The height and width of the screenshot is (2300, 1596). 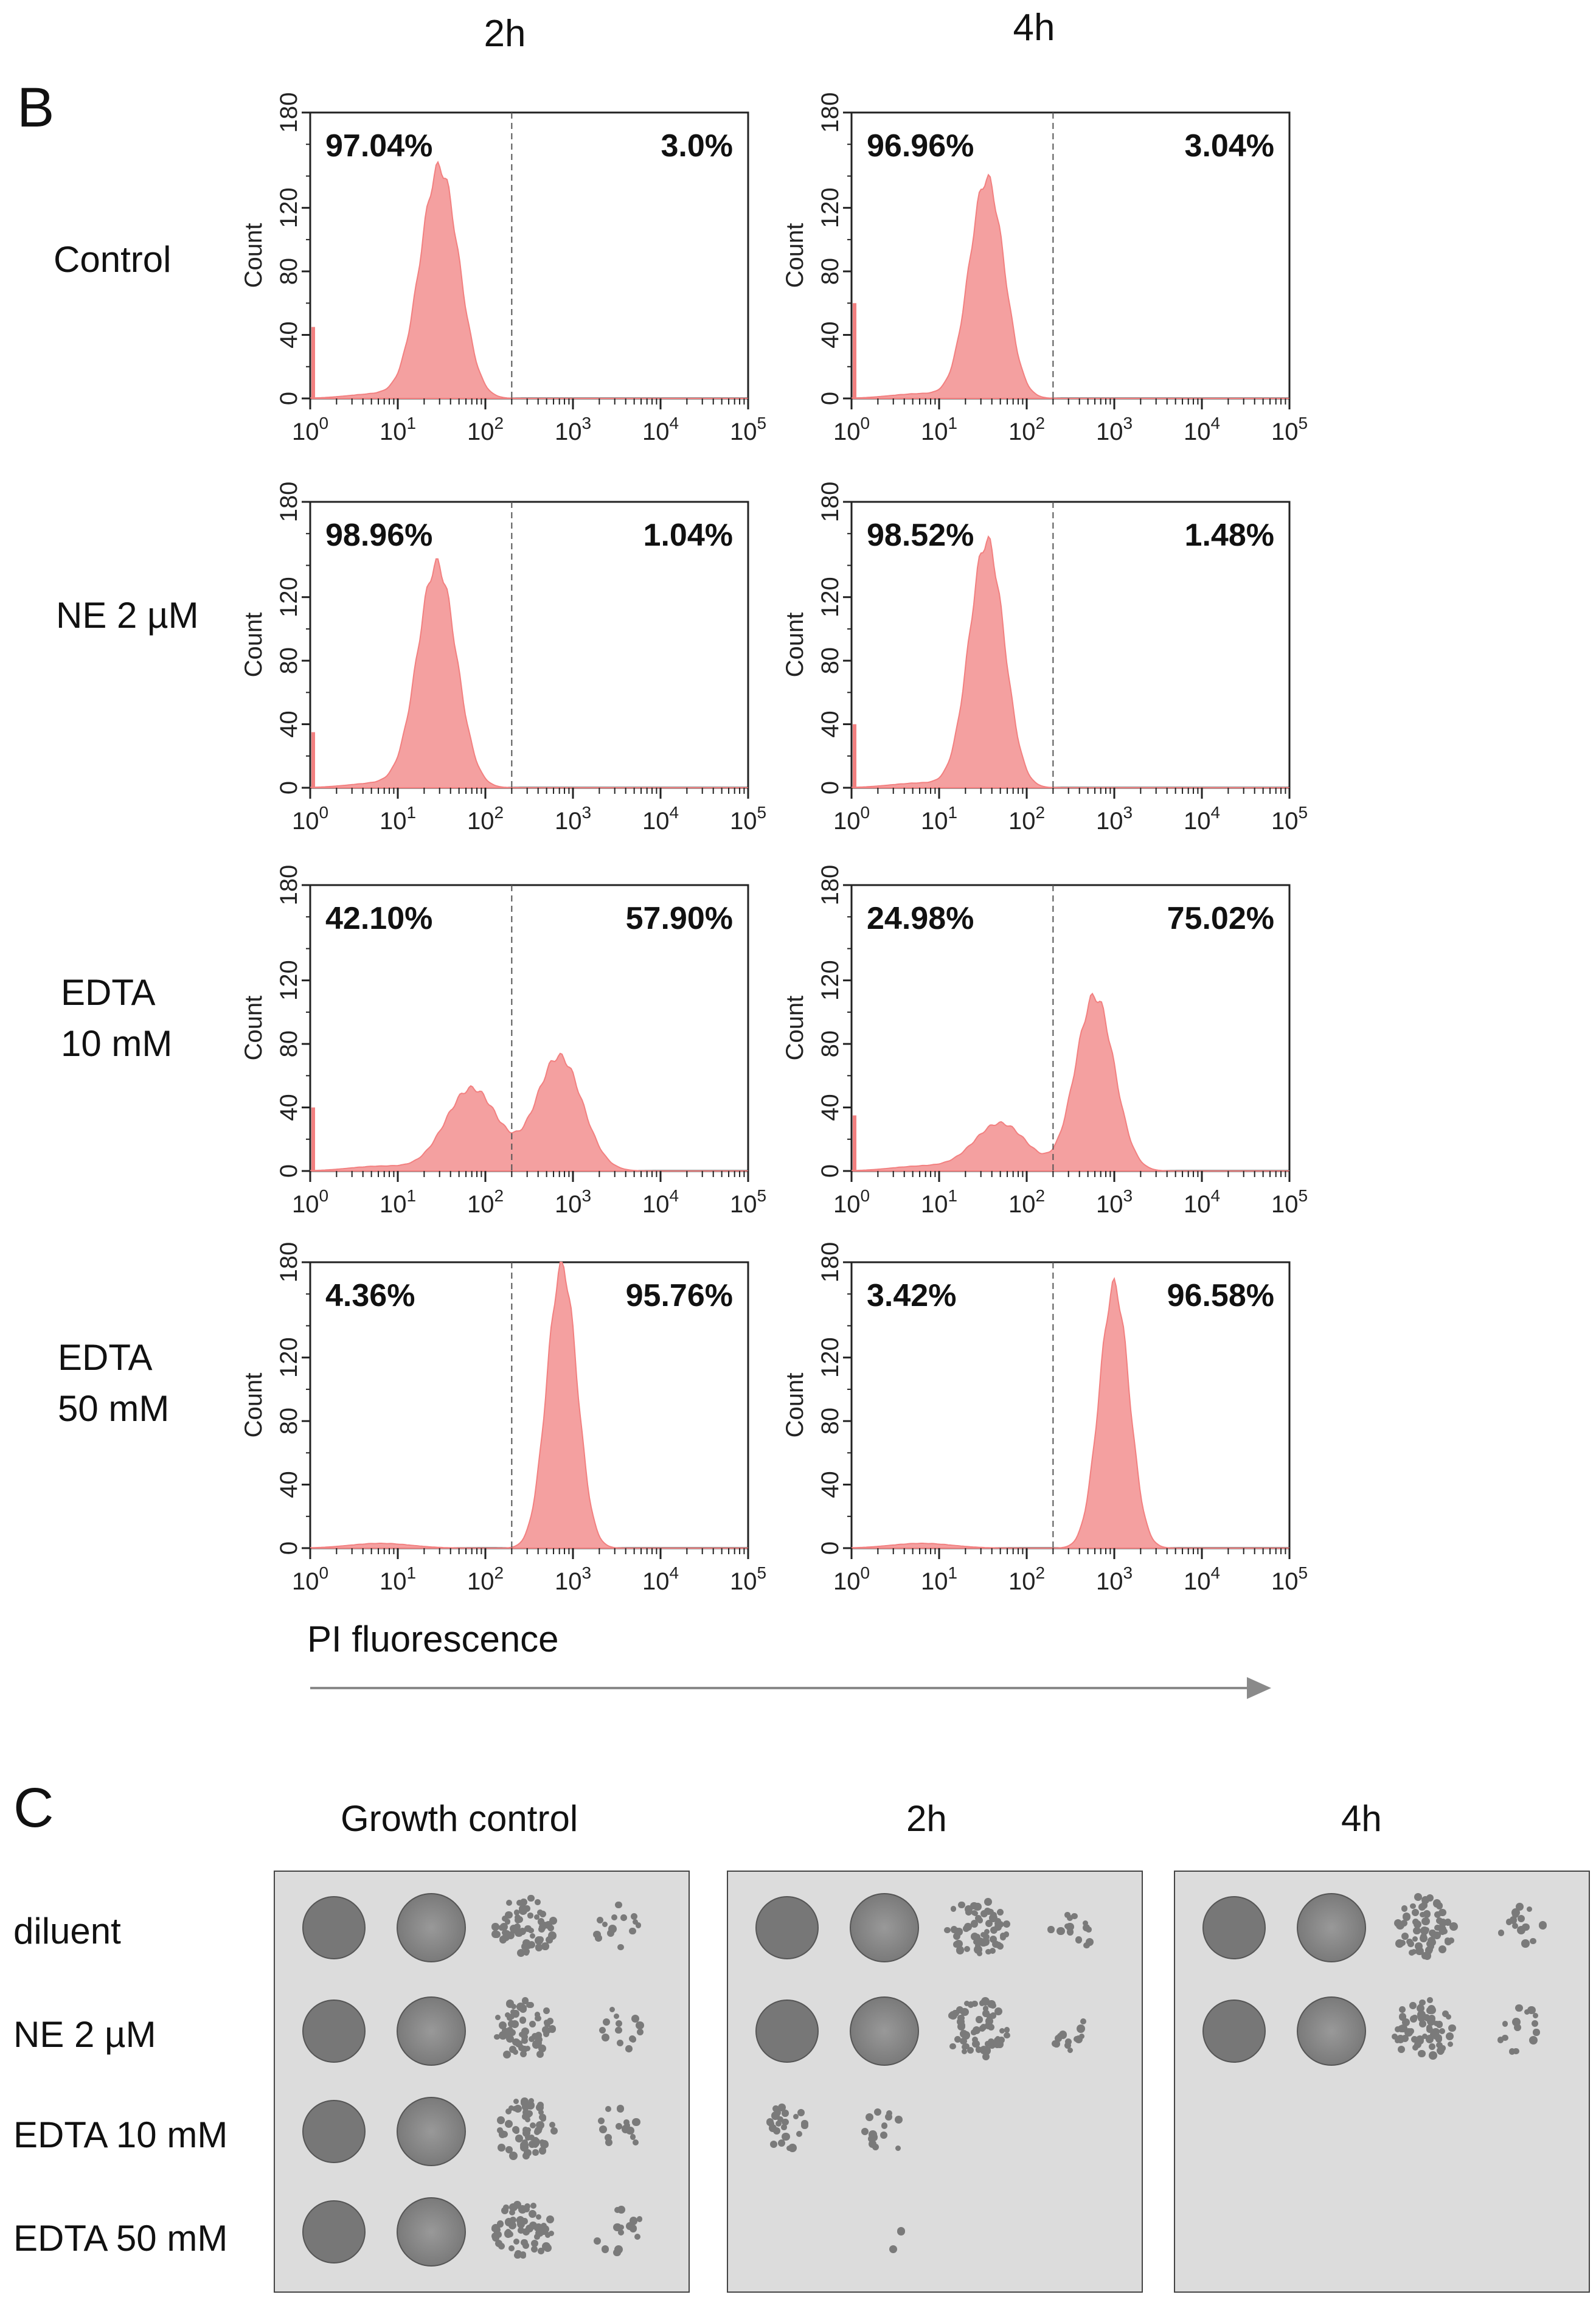 I want to click on row-label-ne: NE 2 µM, so click(x=127, y=615).